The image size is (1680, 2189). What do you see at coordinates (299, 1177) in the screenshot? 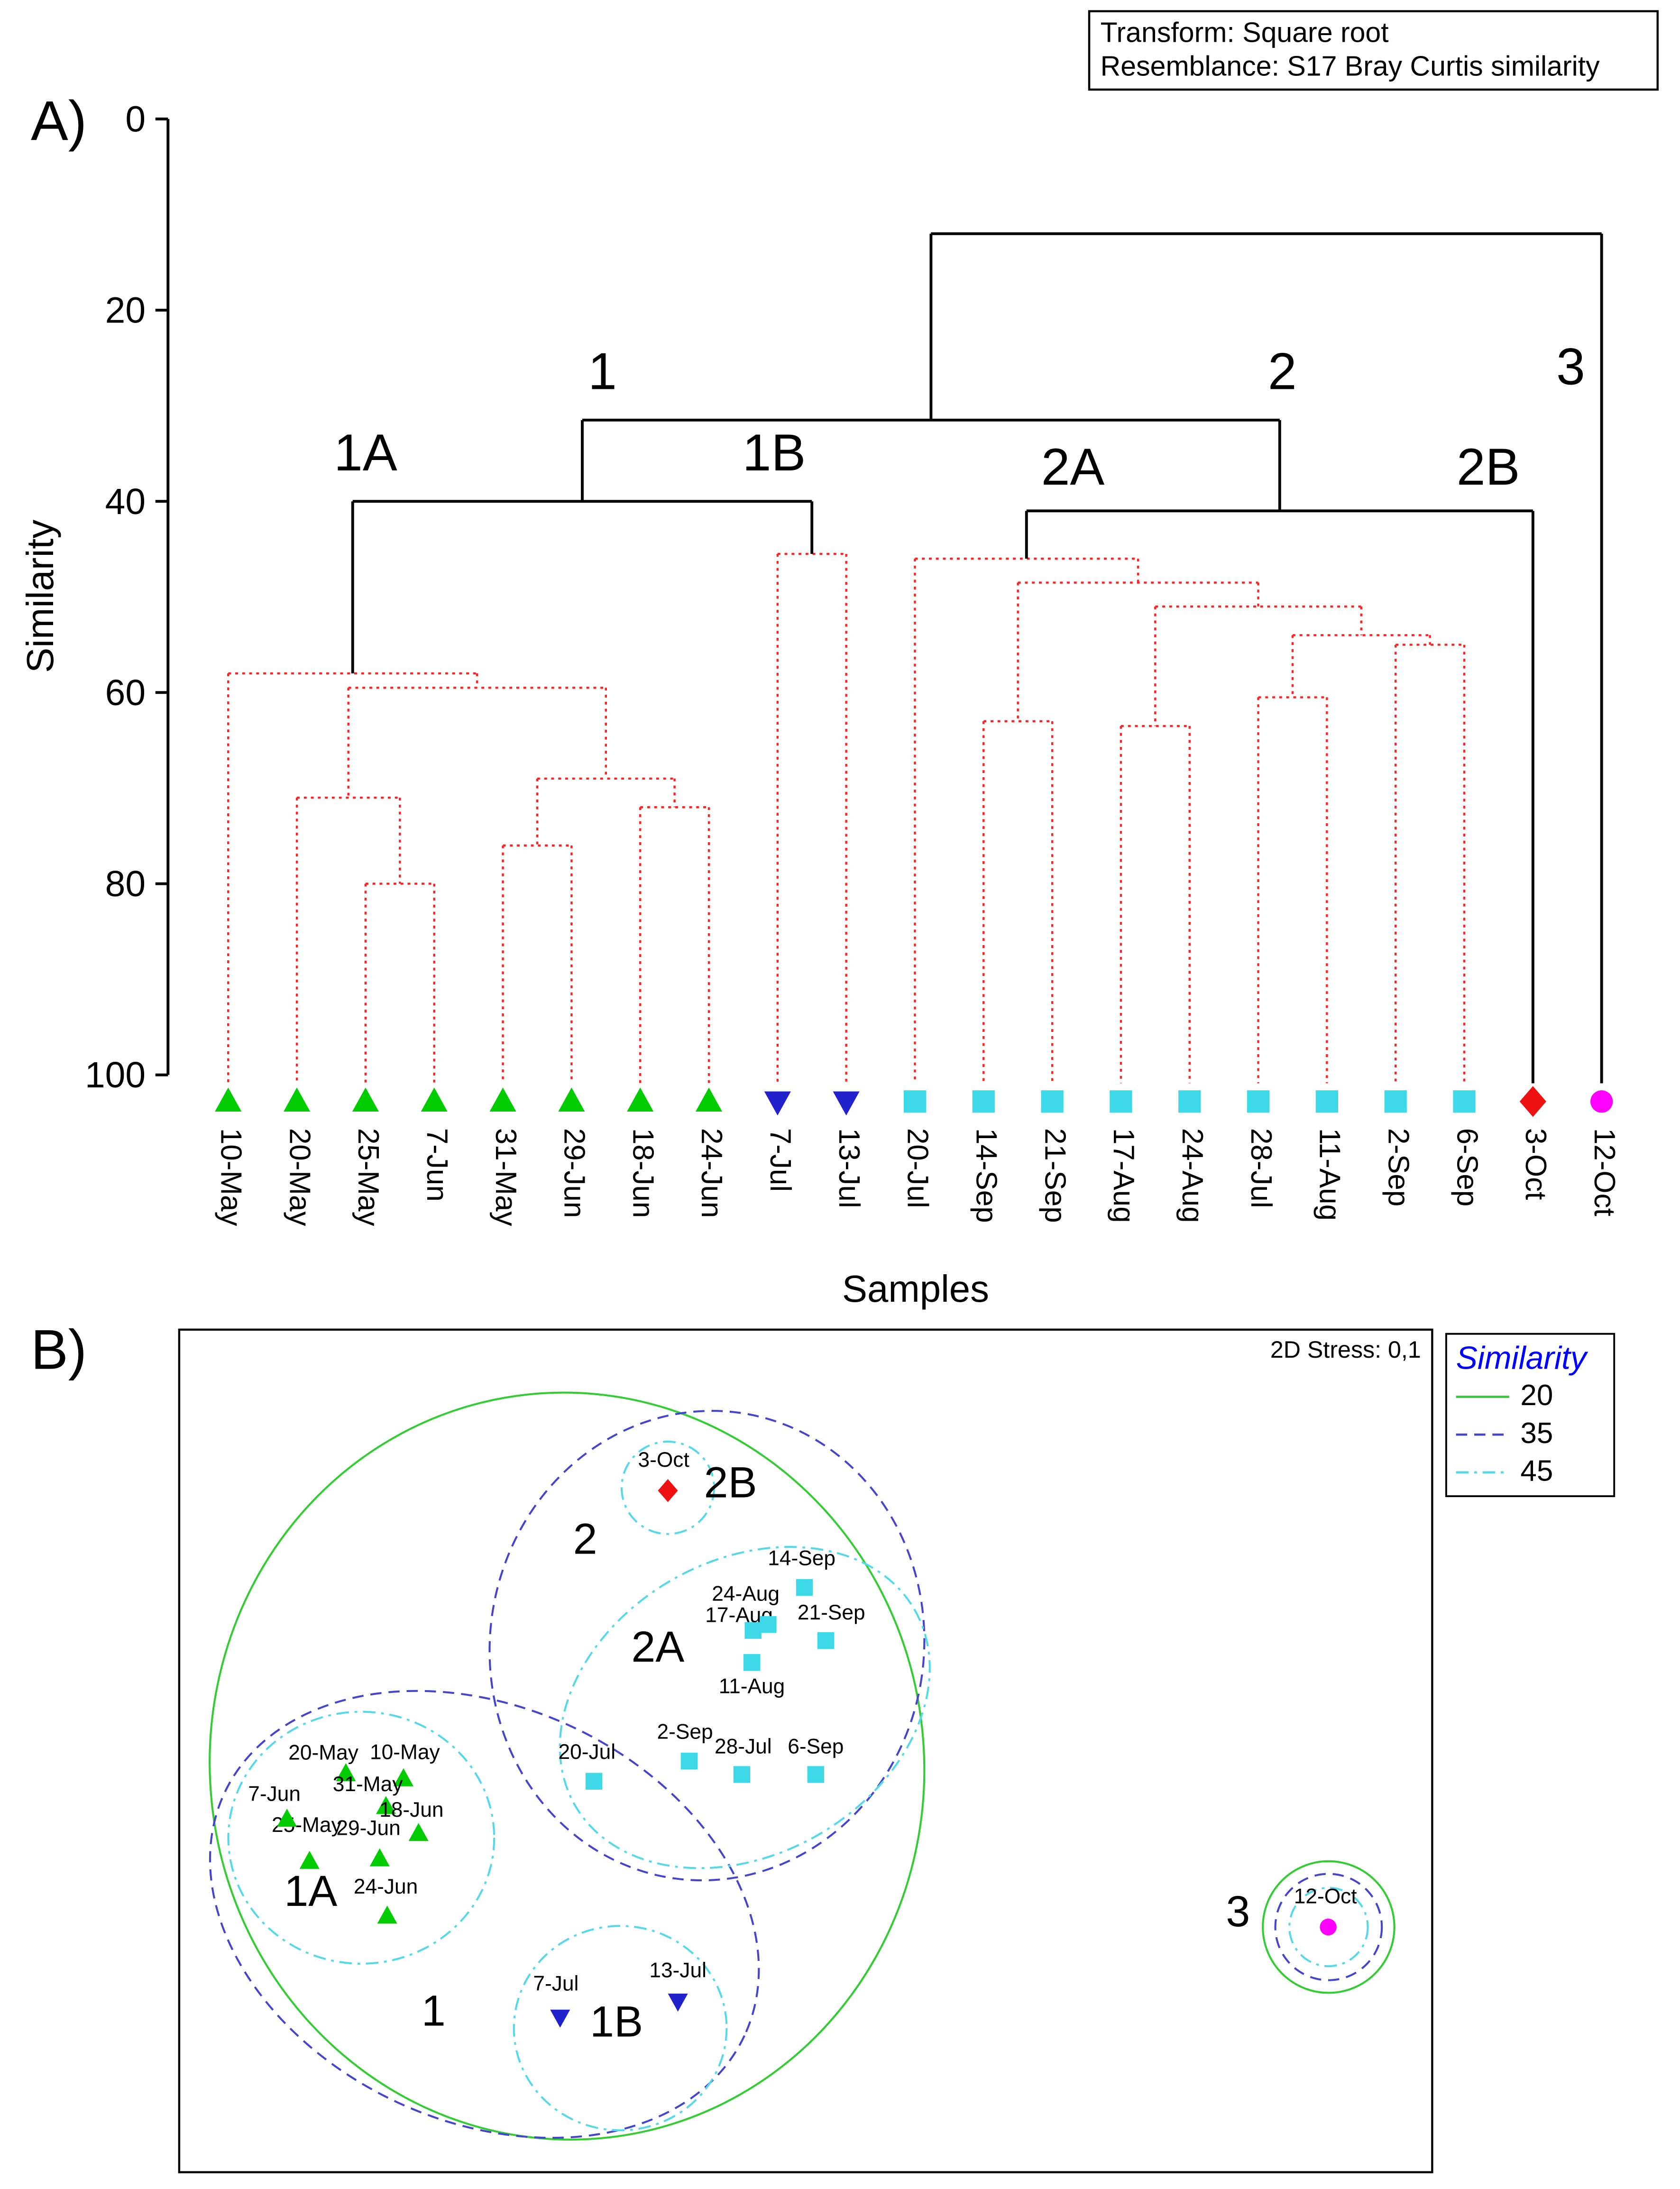
I see `sample-label: 20-May` at bounding box center [299, 1177].